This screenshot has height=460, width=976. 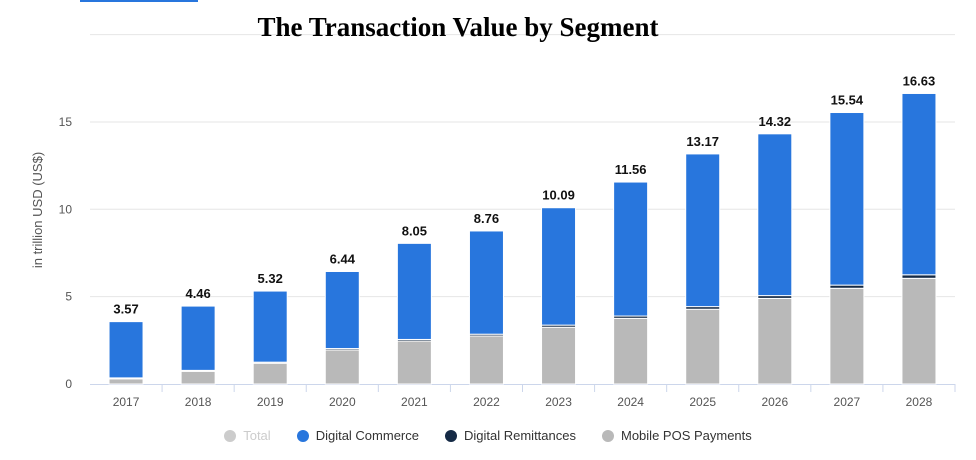 I want to click on x-tick-label: 2022, so click(x=486, y=402).